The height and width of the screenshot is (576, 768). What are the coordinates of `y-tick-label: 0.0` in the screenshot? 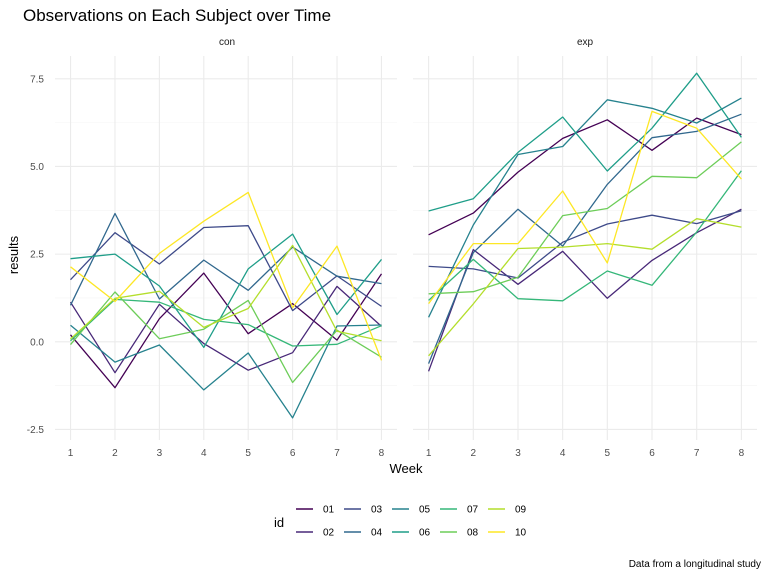 It's located at (37, 342).